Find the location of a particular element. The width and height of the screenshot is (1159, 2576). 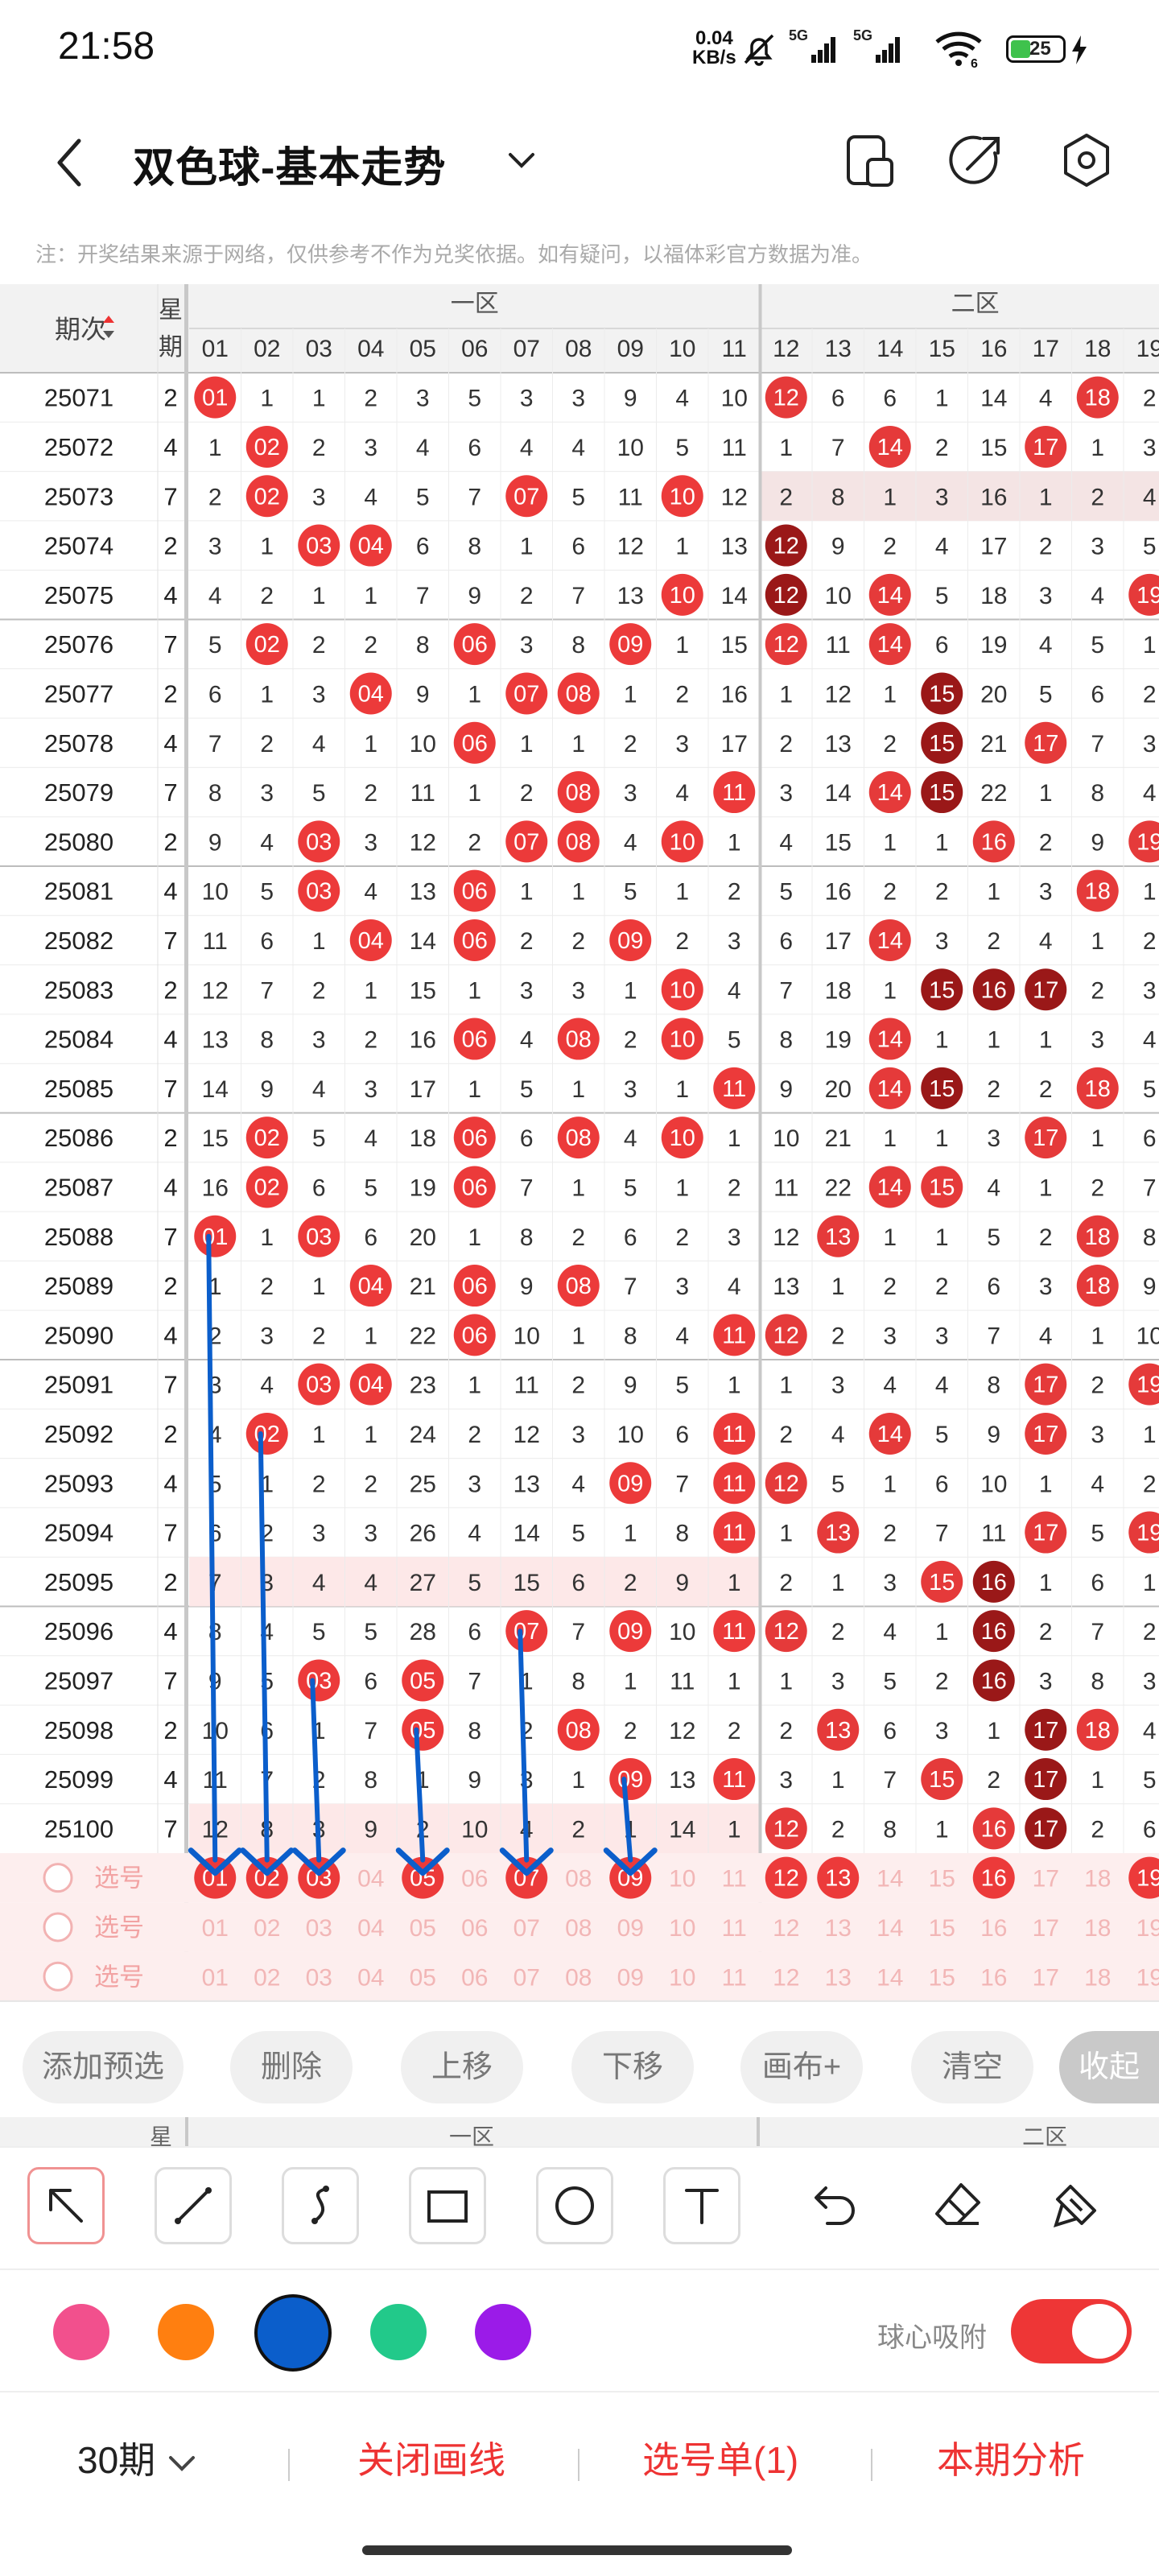

color-swatch-pink is located at coordinates (81, 2332).